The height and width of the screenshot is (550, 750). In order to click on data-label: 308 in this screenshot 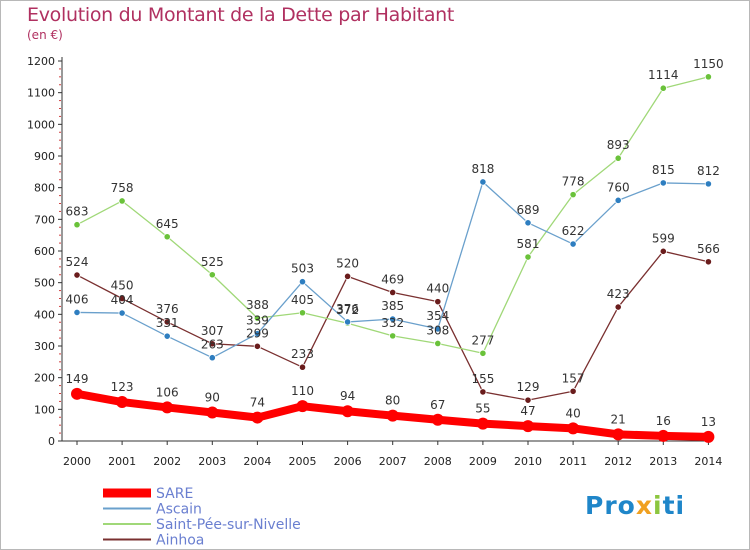, I will do `click(437, 330)`.